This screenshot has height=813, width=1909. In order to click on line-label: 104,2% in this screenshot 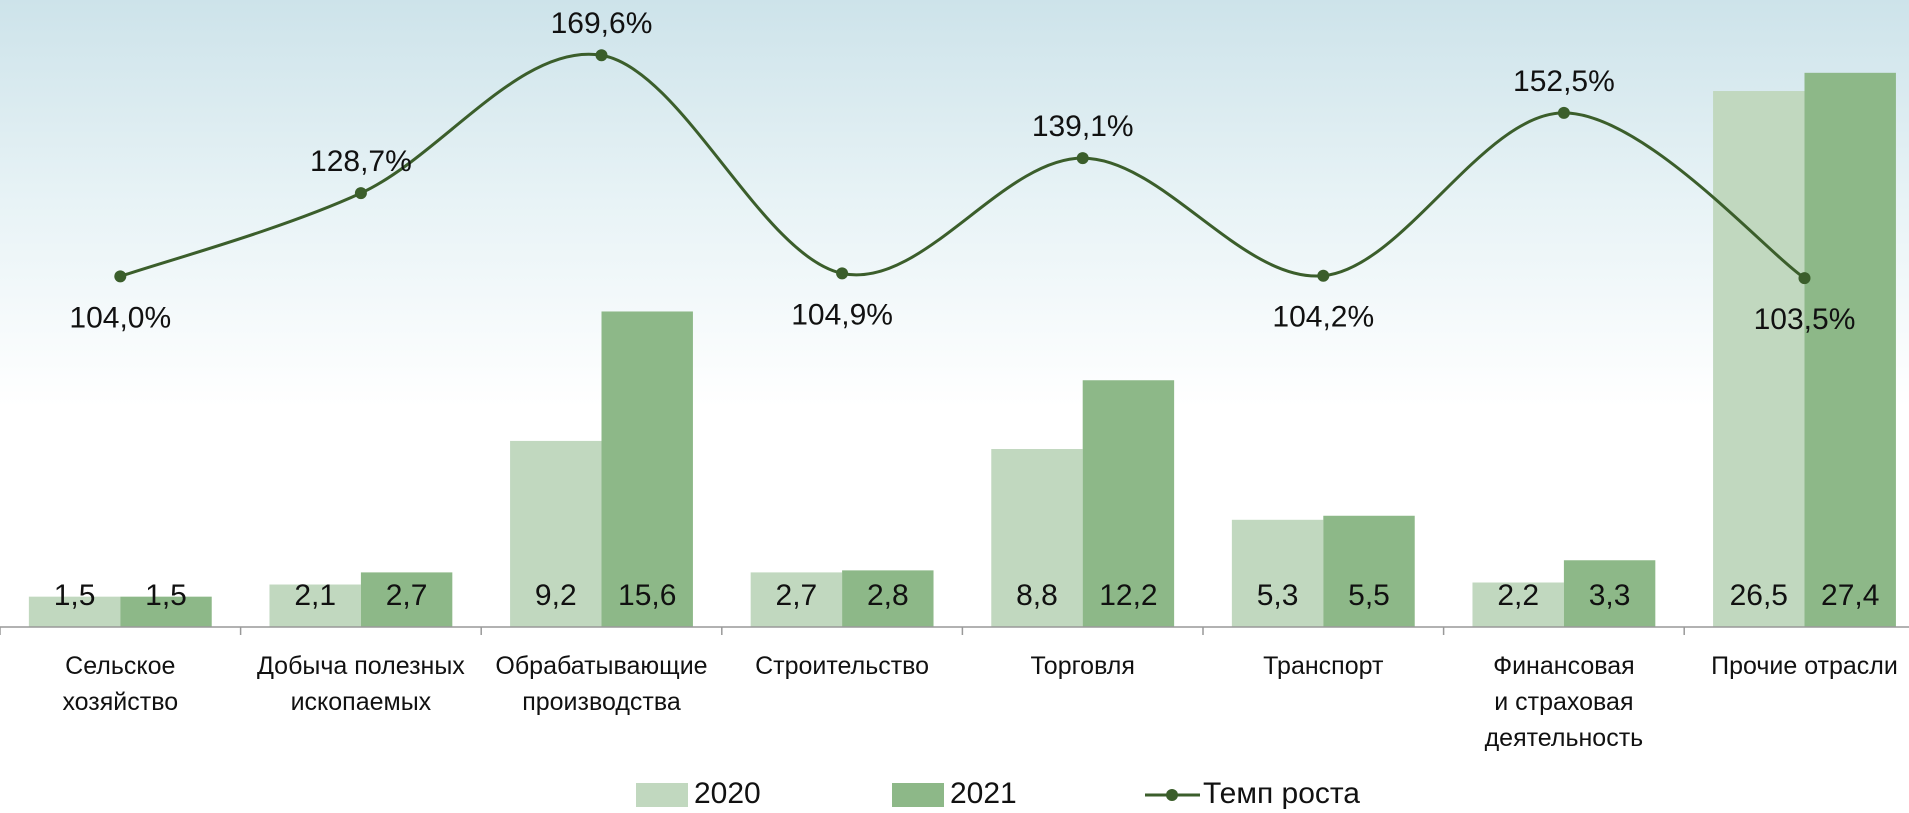, I will do `click(1323, 317)`.